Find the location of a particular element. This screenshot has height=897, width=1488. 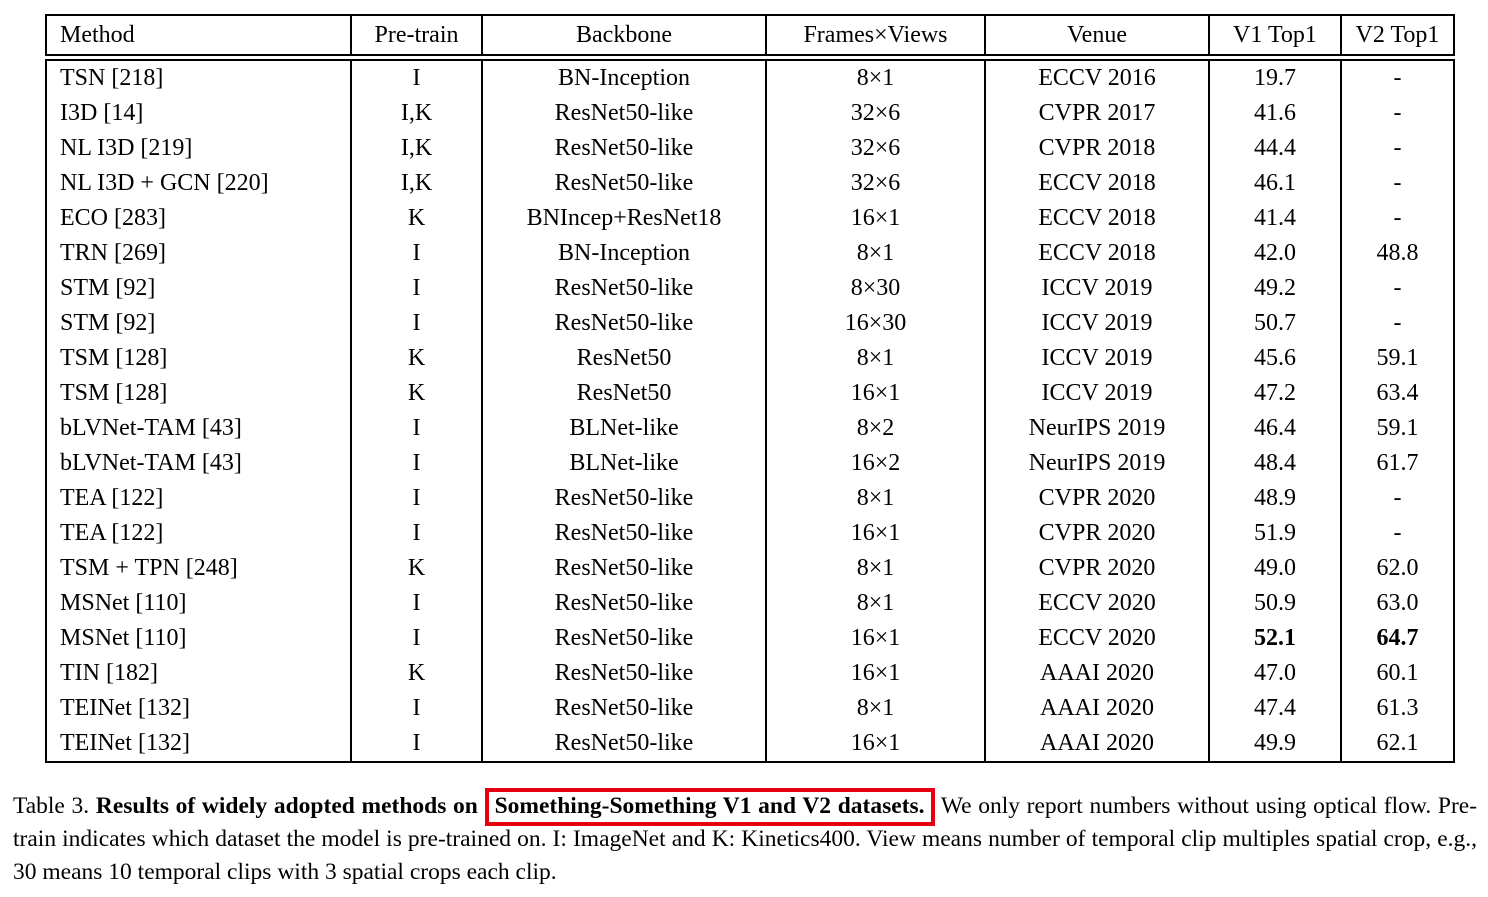

table-cell: 46.4 is located at coordinates (1275, 428).